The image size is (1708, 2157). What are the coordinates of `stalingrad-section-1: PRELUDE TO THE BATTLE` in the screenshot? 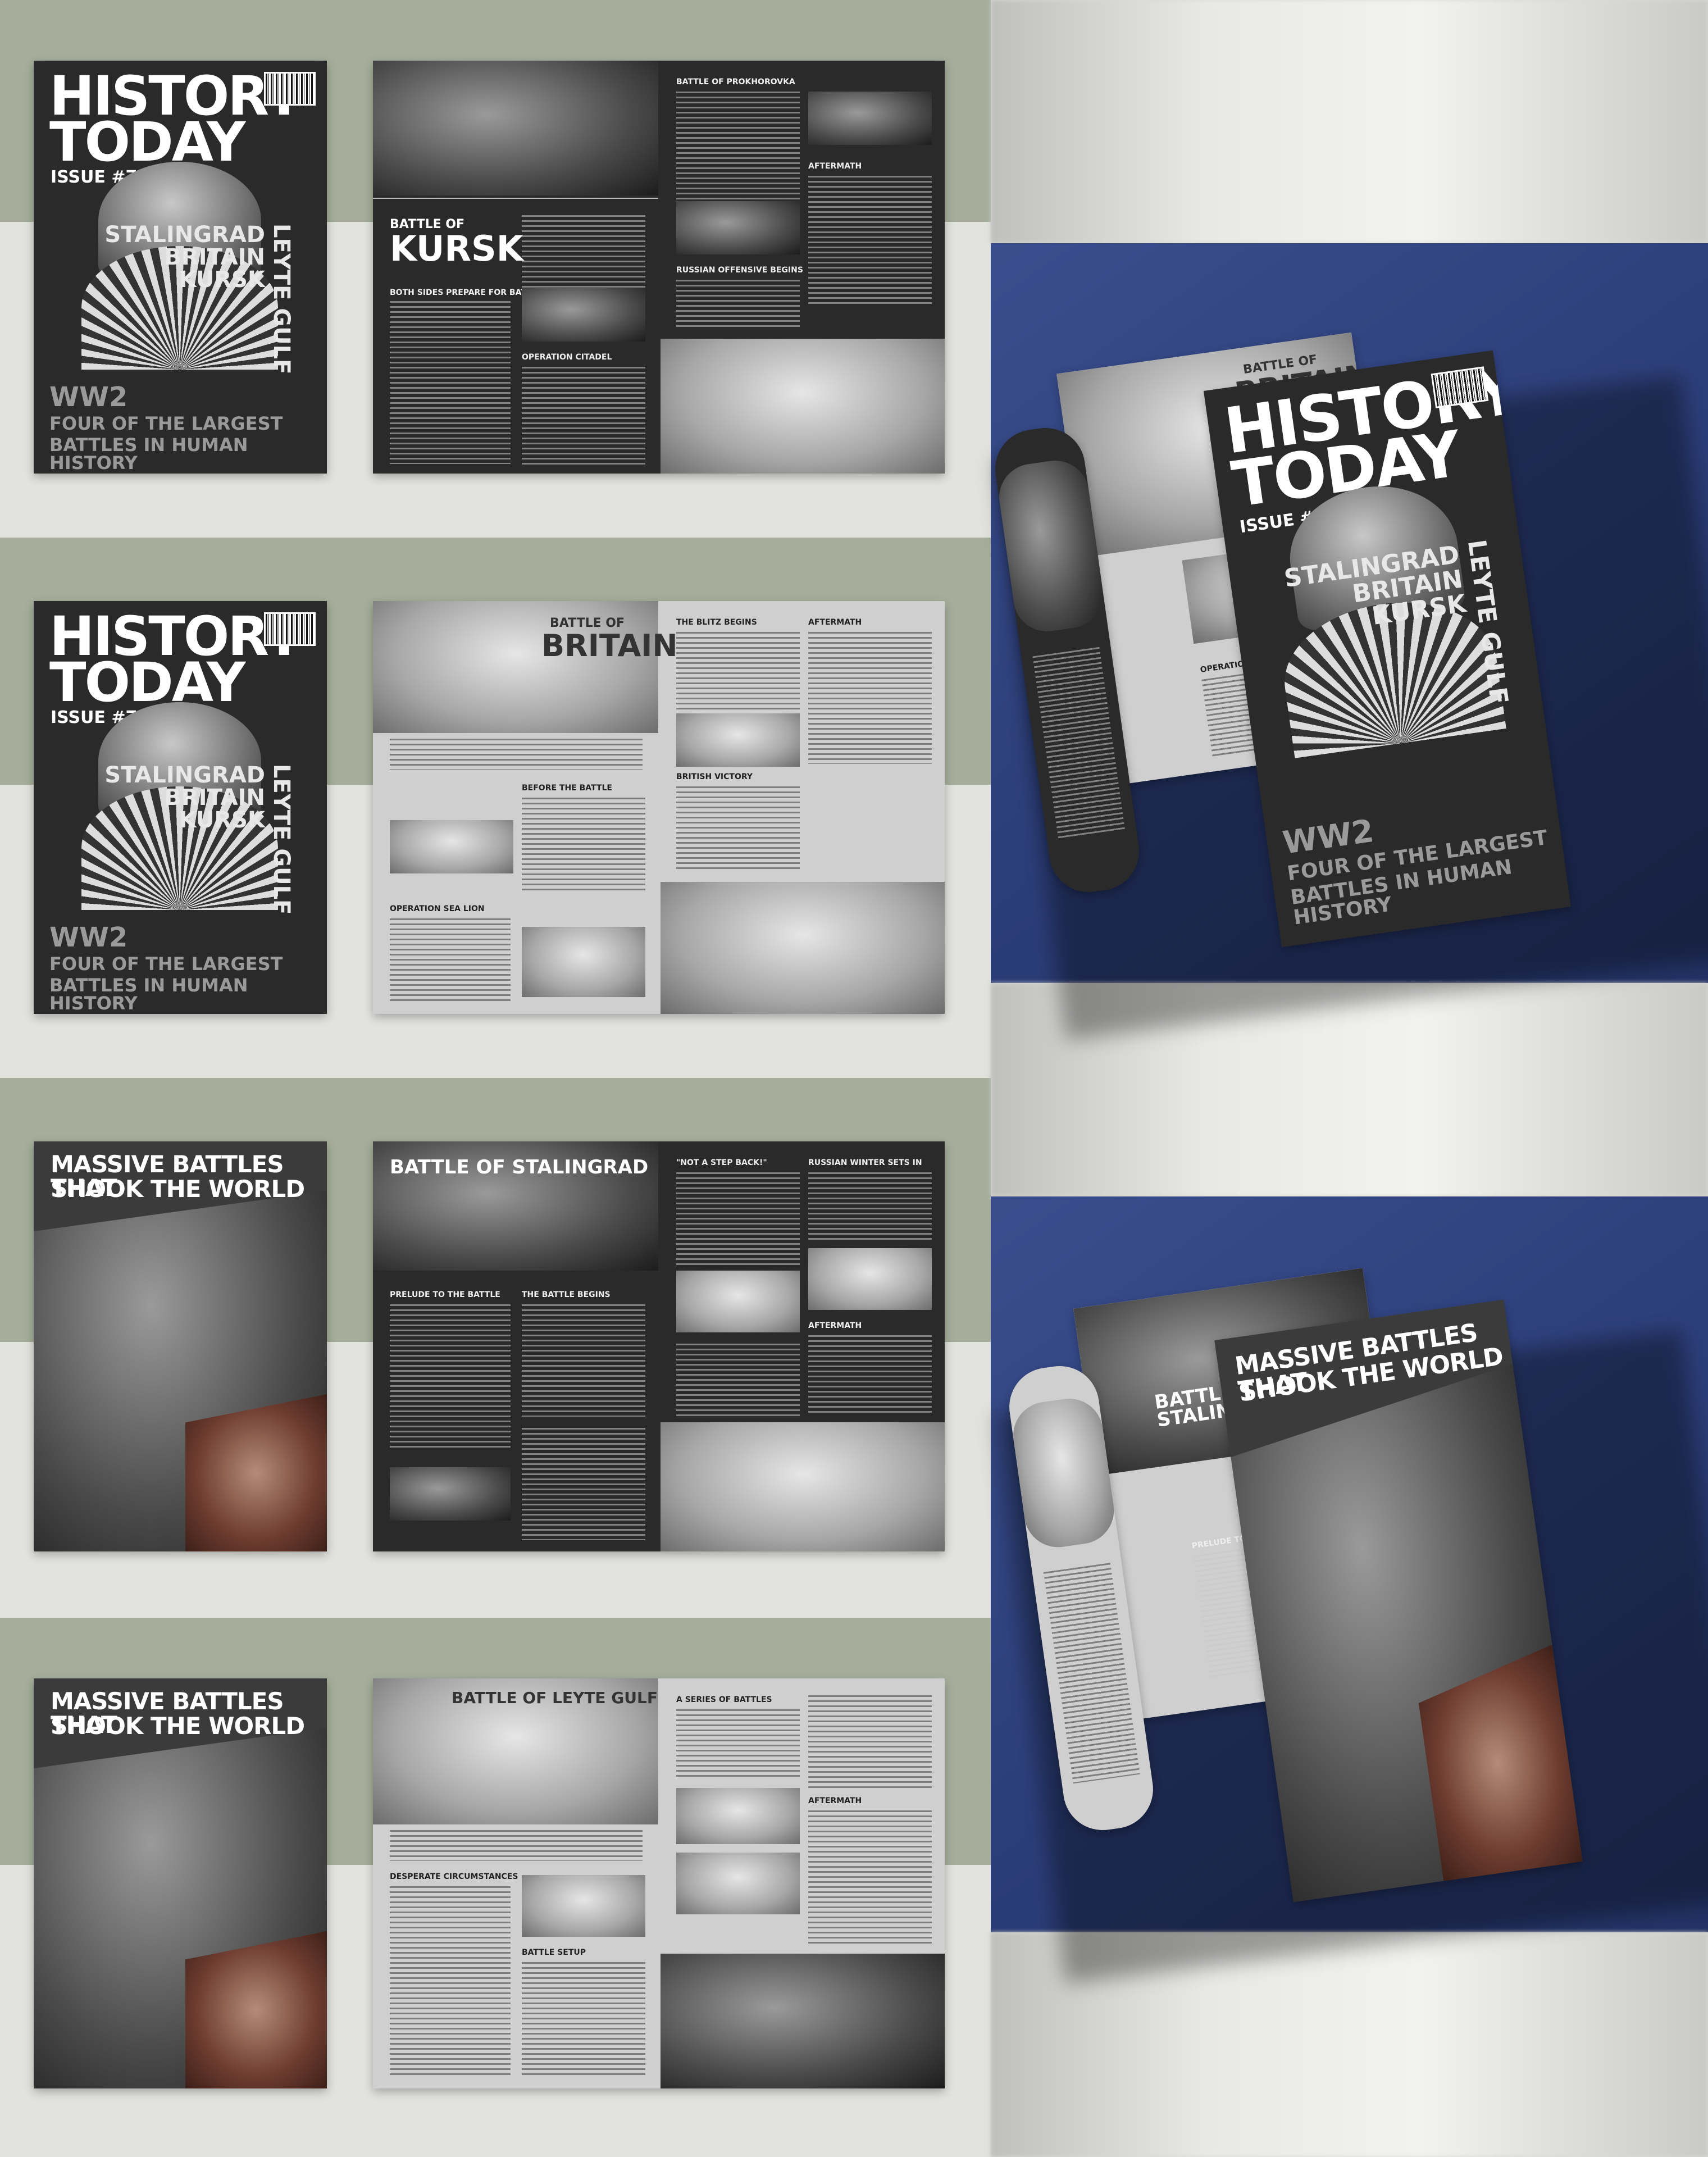 It's located at (445, 1295).